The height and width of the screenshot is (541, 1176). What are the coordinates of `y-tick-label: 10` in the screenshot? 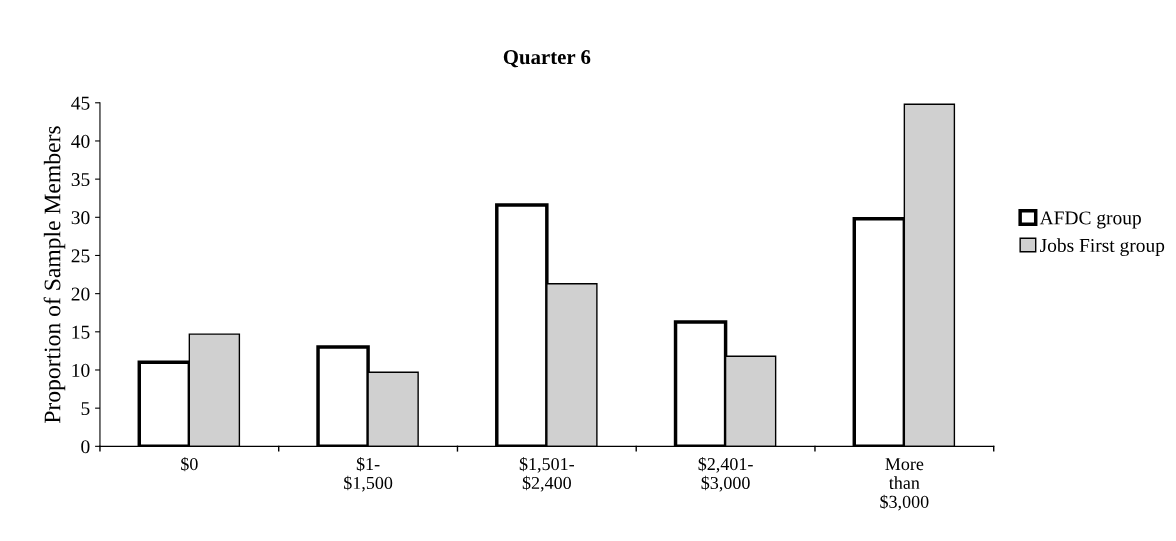 It's located at (81, 370).